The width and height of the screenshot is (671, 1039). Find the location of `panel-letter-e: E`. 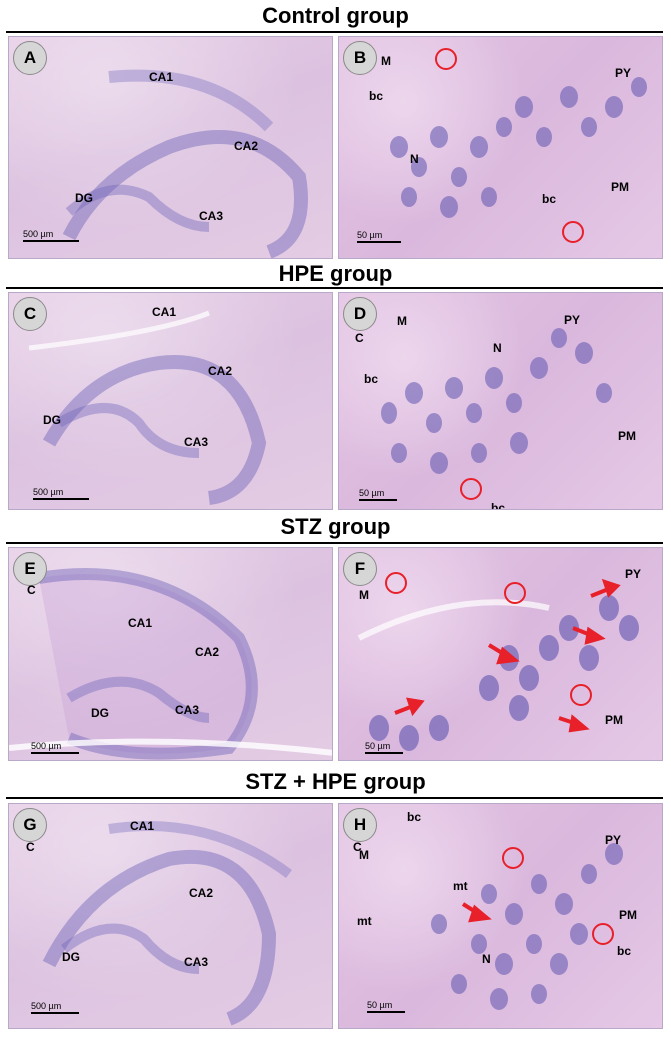

panel-letter-e: E is located at coordinates (30, 569).